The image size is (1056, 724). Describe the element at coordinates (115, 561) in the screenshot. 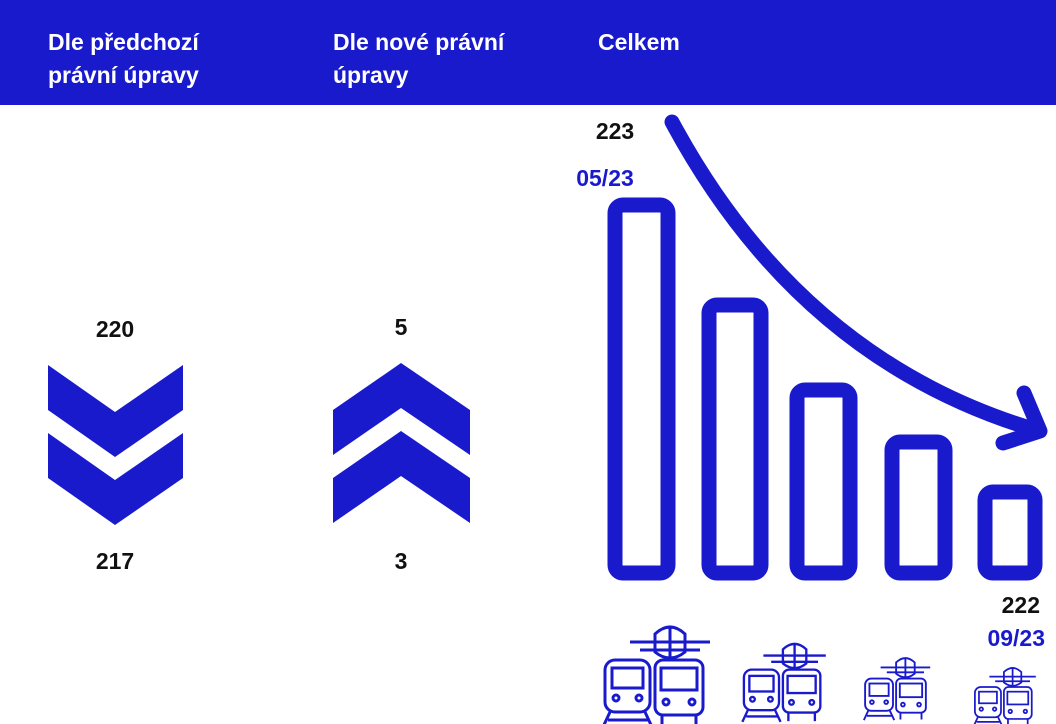

I see `value: 217` at that location.